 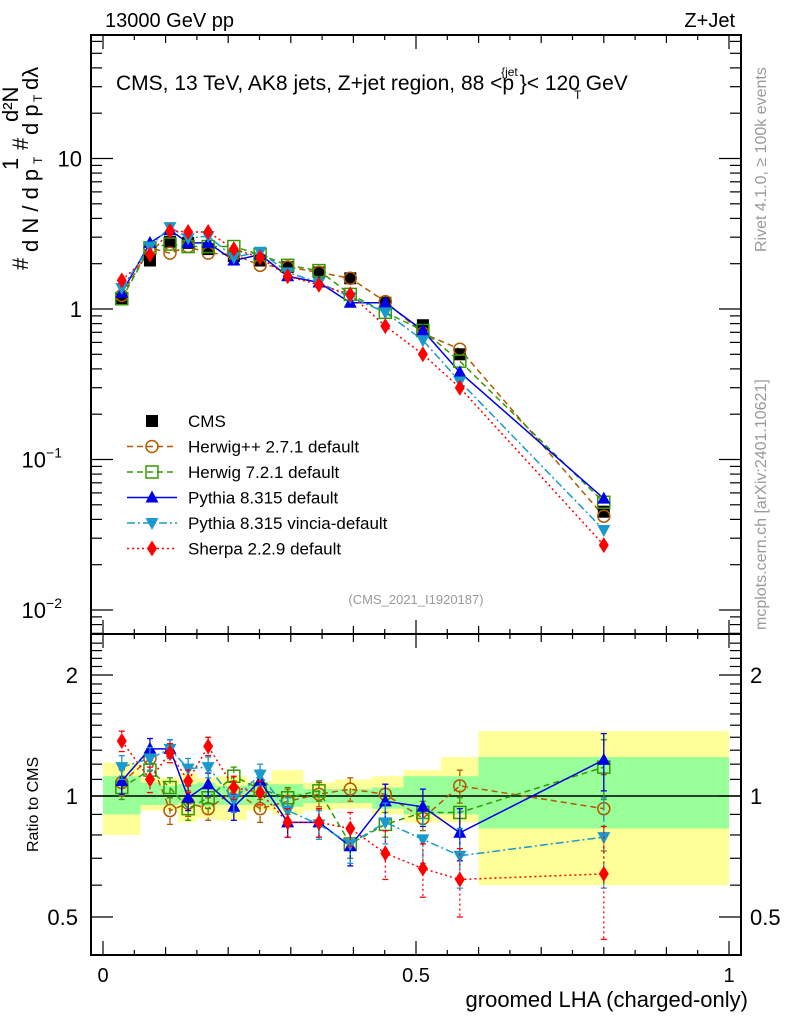 I want to click on svg-text: d²N, so click(x=11, y=104).